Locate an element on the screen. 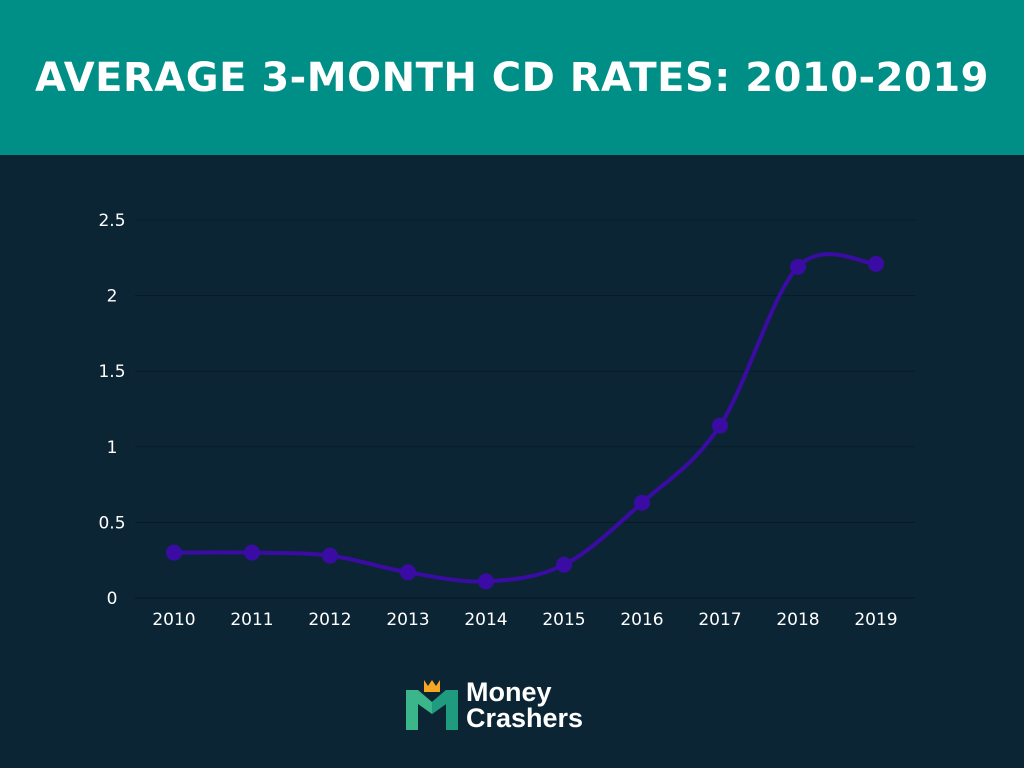 This screenshot has width=1024, height=768. logo-m-icon is located at coordinates (432, 705).